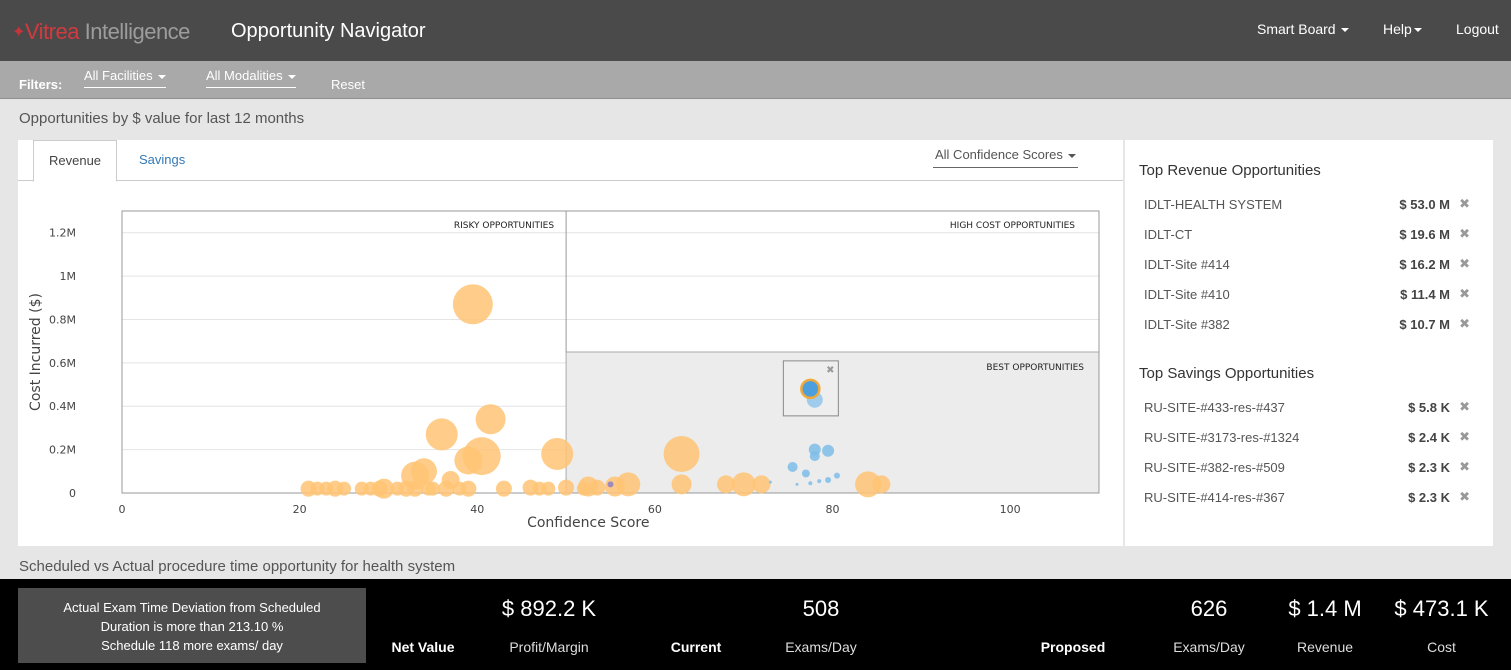 The height and width of the screenshot is (670, 1511). I want to click on close-icon: ✖, so click(830, 370).